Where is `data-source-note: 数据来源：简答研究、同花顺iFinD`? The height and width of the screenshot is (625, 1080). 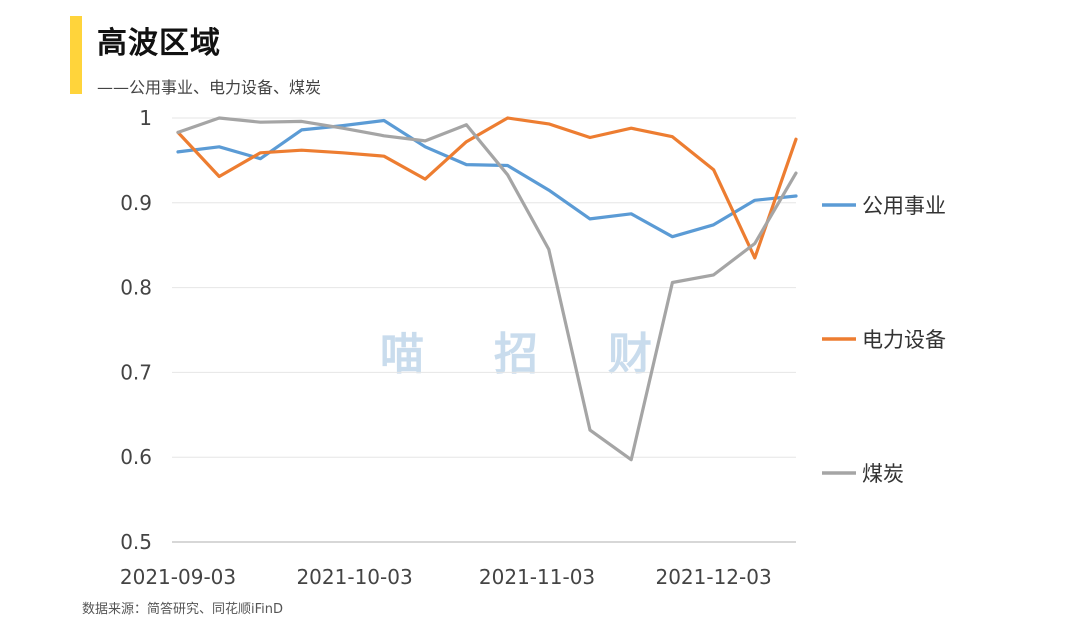 data-source-note: 数据来源：简答研究、同花顺iFinD is located at coordinates (183, 609).